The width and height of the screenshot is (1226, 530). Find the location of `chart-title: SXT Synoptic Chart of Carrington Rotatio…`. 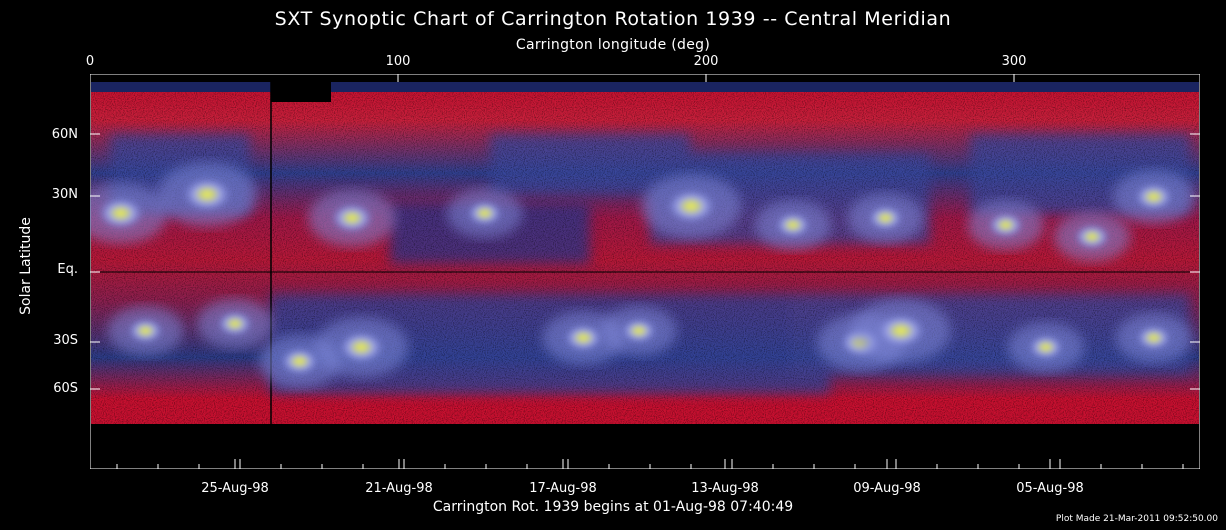

chart-title: SXT Synoptic Chart of Carrington Rotatio… is located at coordinates (613, 19).